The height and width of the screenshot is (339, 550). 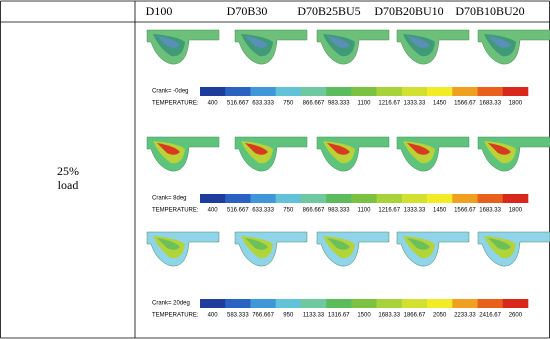 What do you see at coordinates (440, 316) in the screenshot?
I see `colorbar-tick-label: 2050` at bounding box center [440, 316].